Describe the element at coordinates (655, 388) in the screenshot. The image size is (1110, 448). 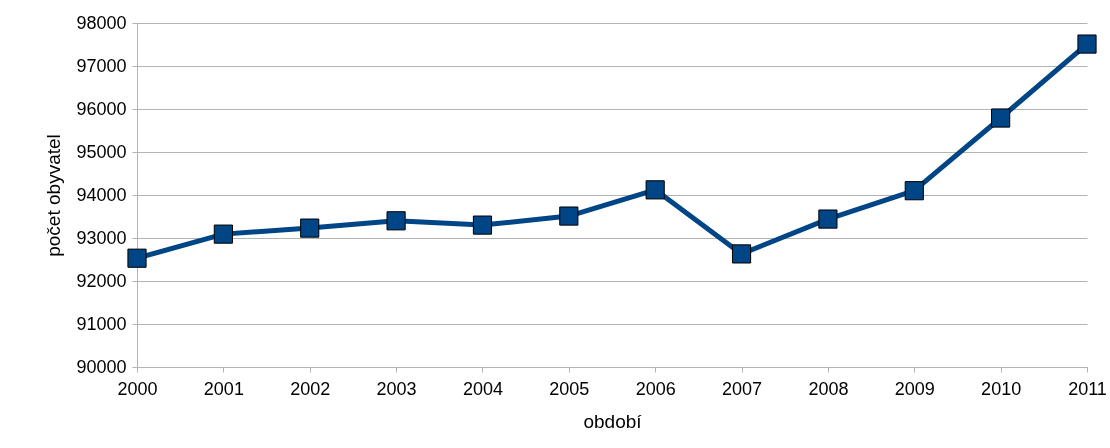
I see `x-tick-label: 2006` at that location.